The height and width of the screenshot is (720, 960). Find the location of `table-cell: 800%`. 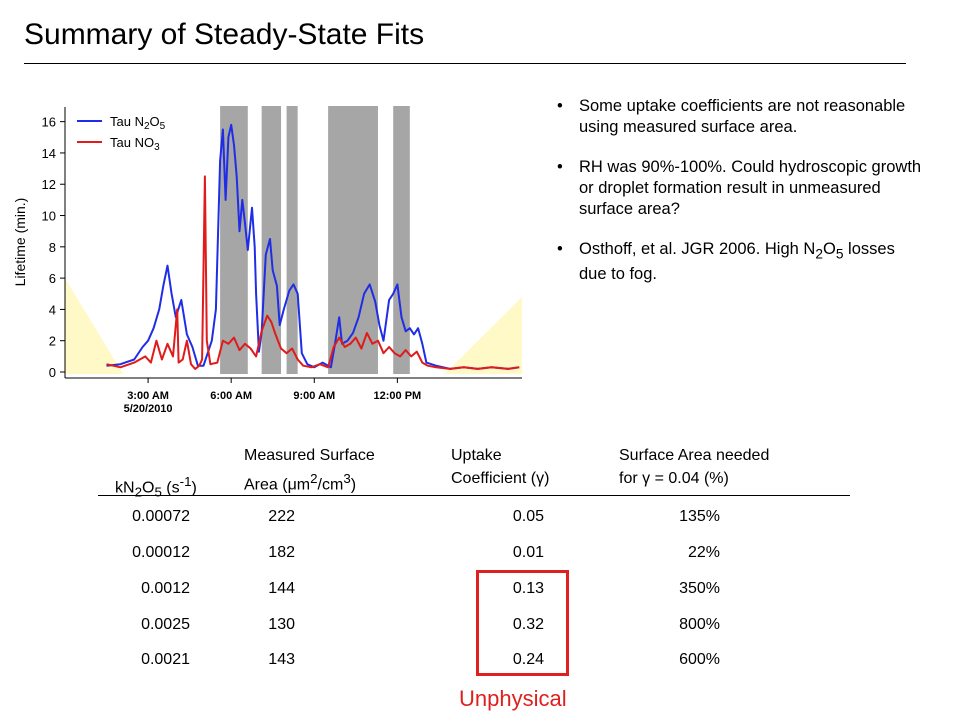

table-cell: 800% is located at coordinates (699, 624).